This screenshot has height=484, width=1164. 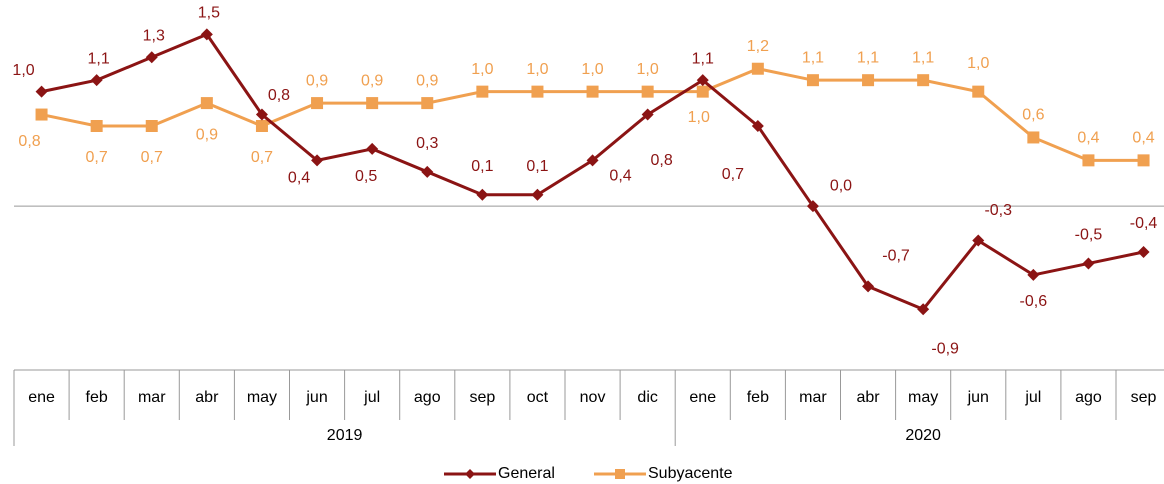 I want to click on data-label: -0,9, so click(x=945, y=348).